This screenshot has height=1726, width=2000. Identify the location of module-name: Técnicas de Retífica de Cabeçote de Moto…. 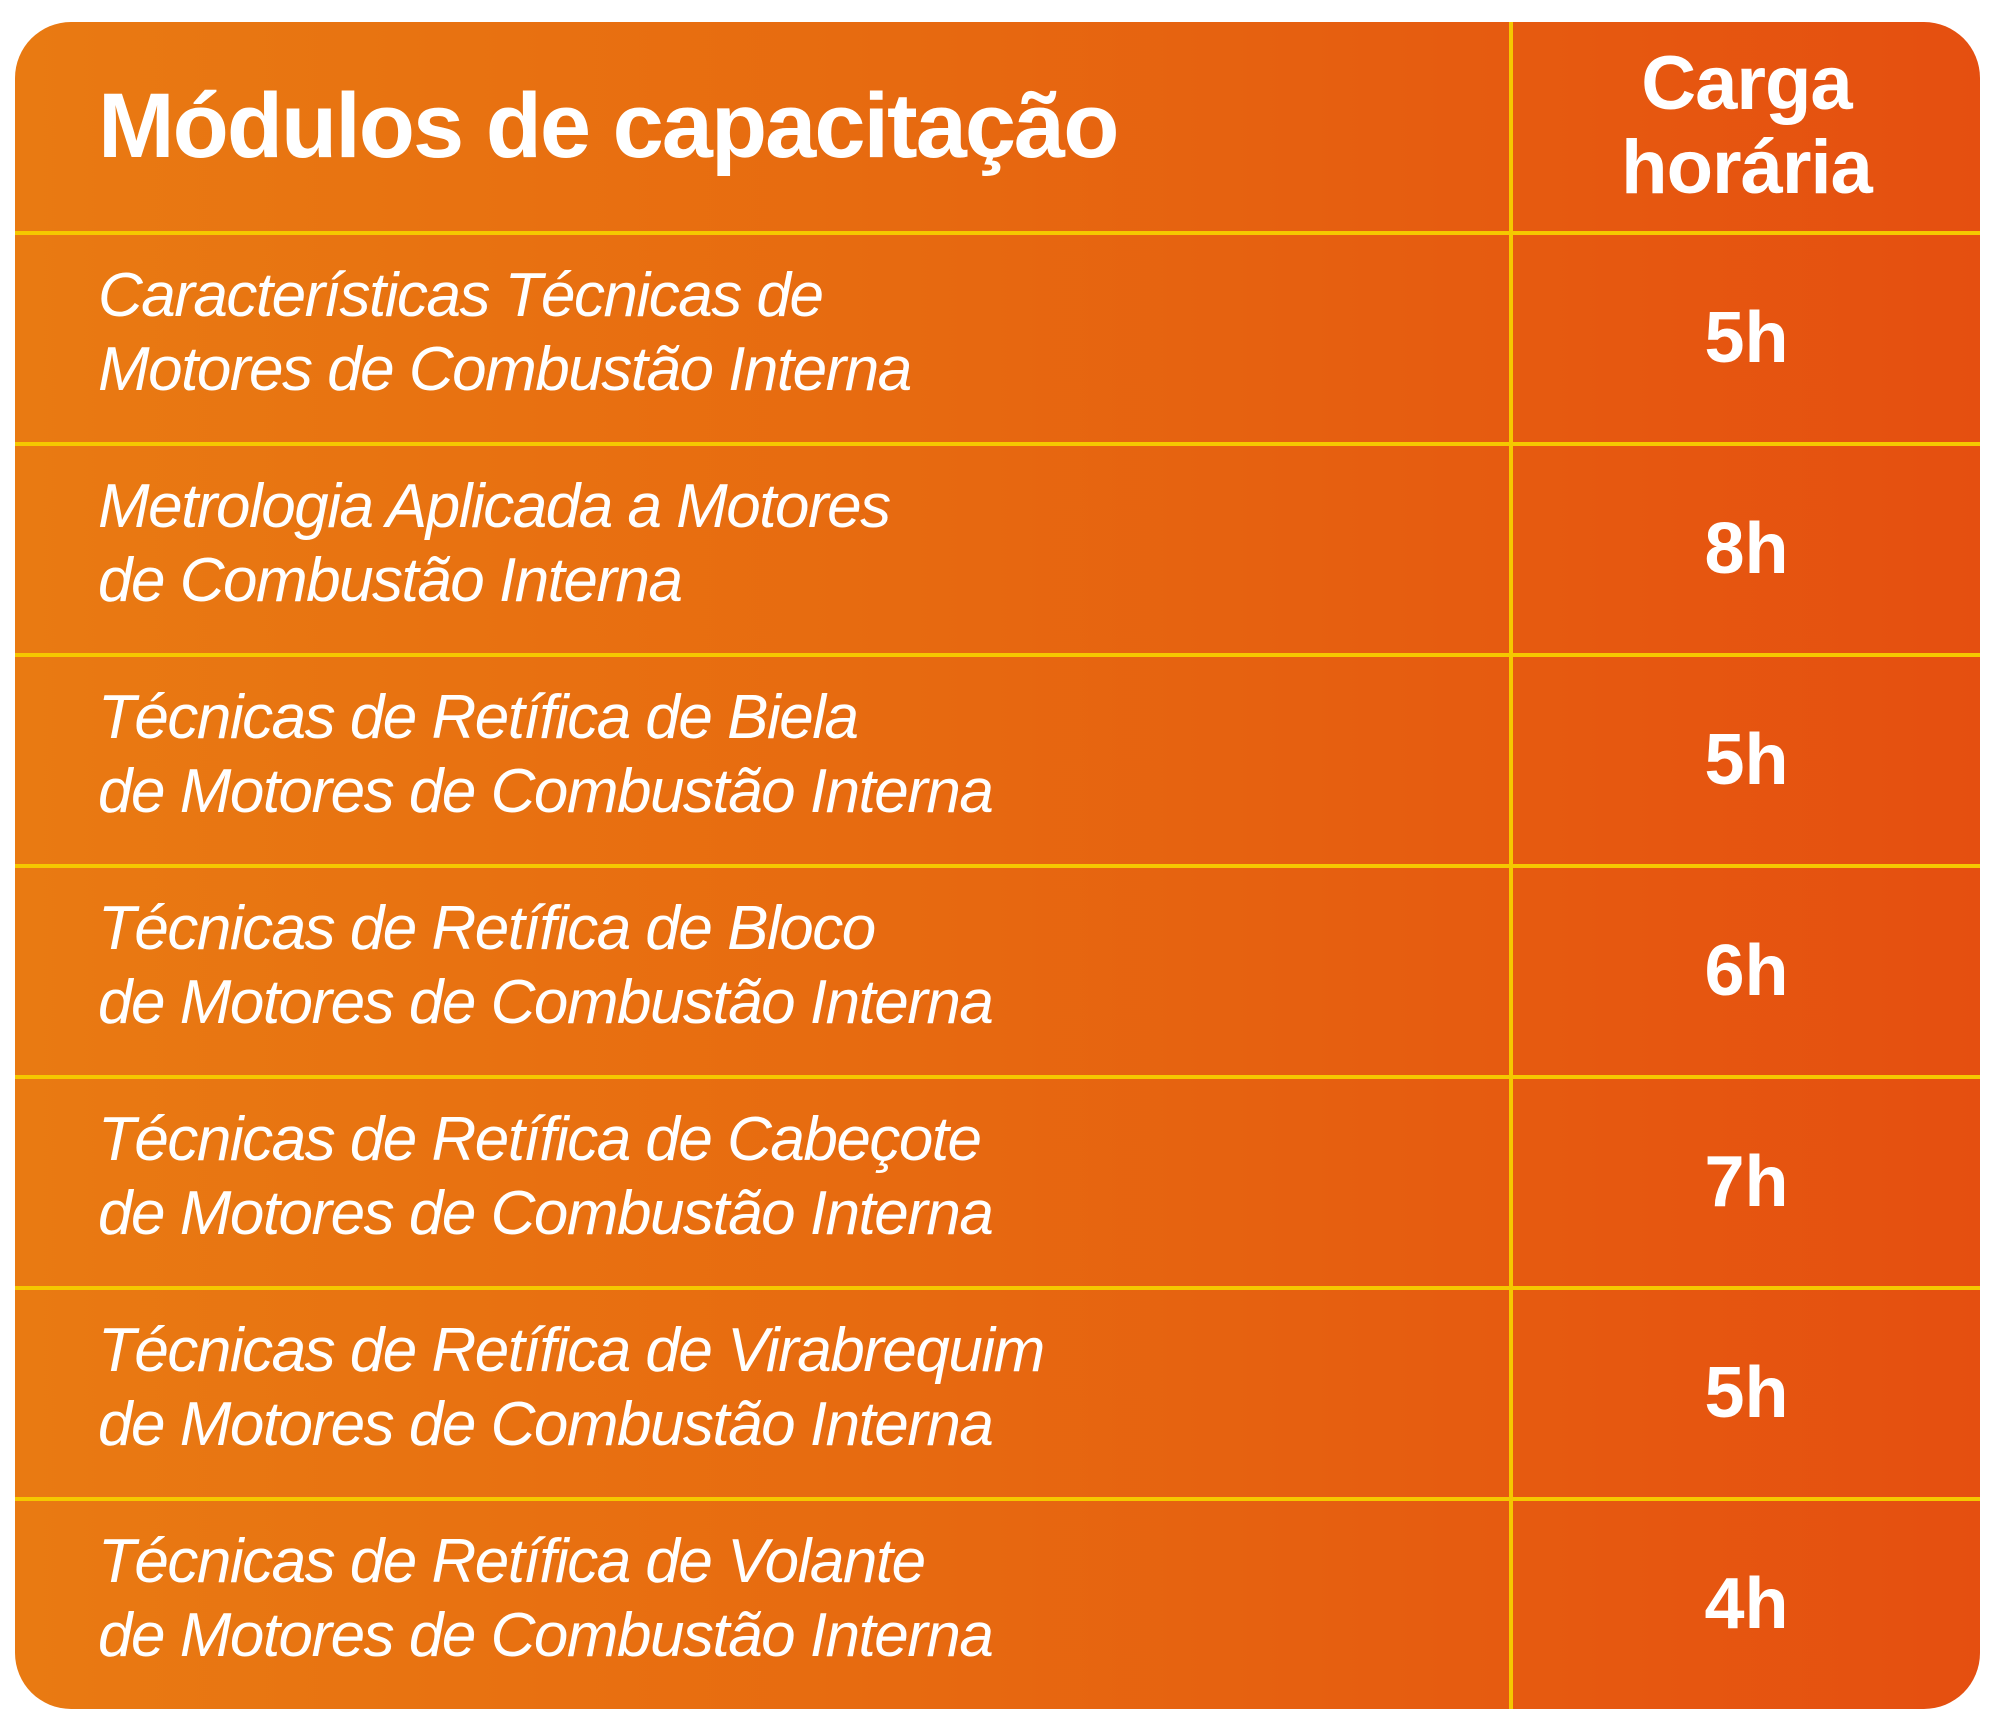
(546, 1176).